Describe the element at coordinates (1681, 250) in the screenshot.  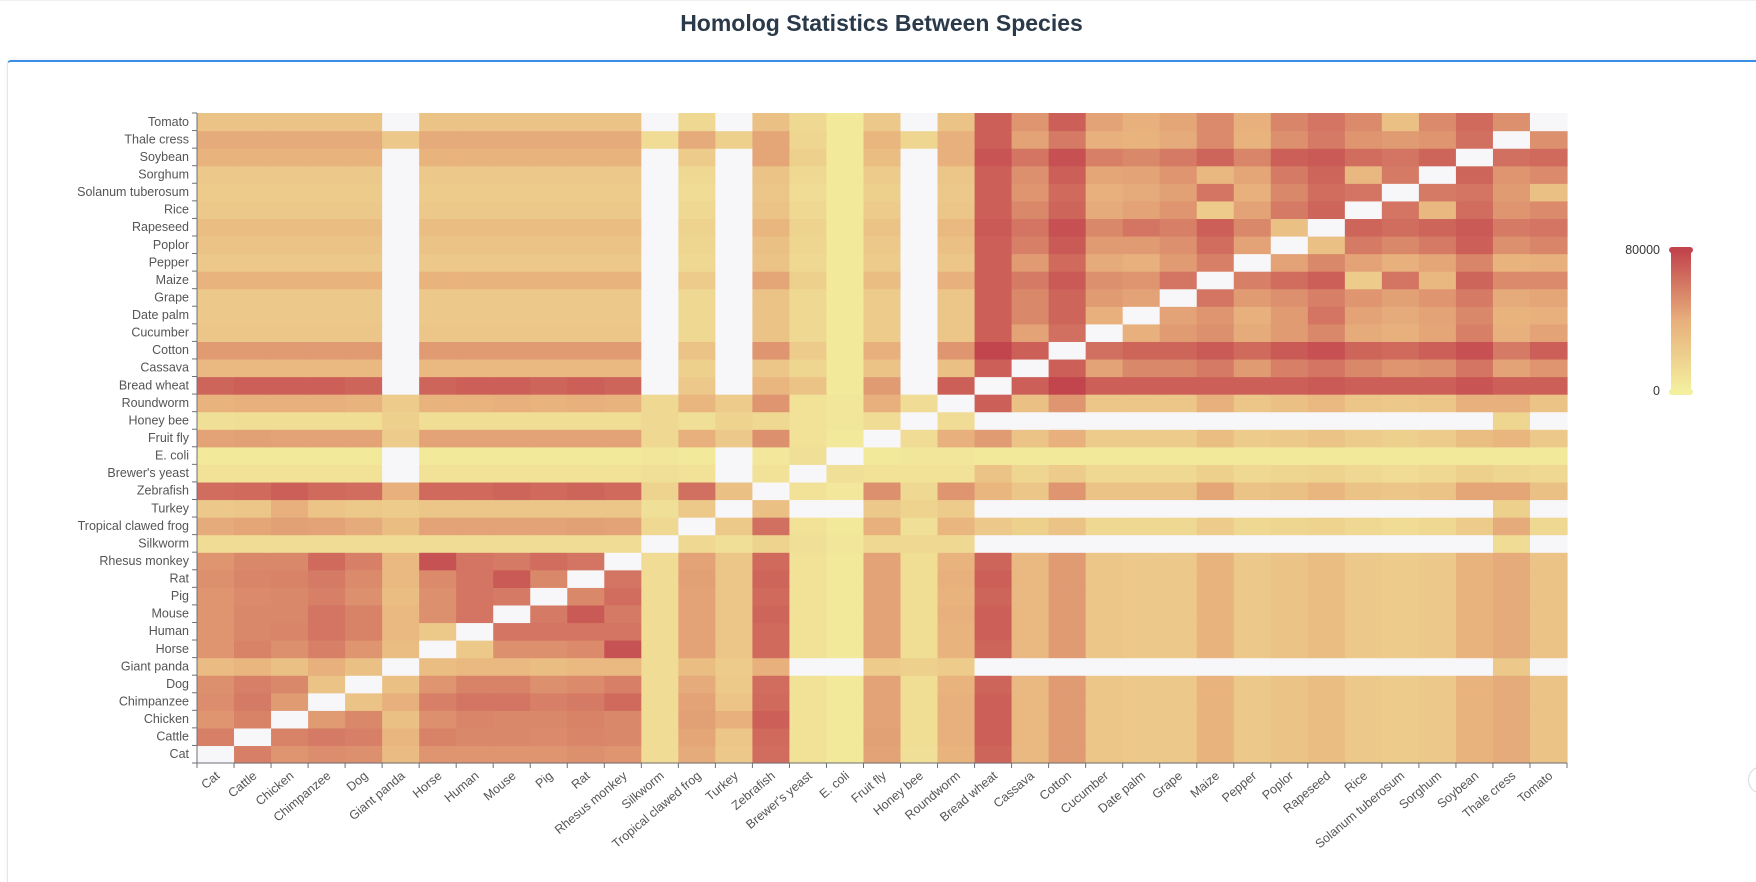
I see `visual-map-max-handle` at that location.